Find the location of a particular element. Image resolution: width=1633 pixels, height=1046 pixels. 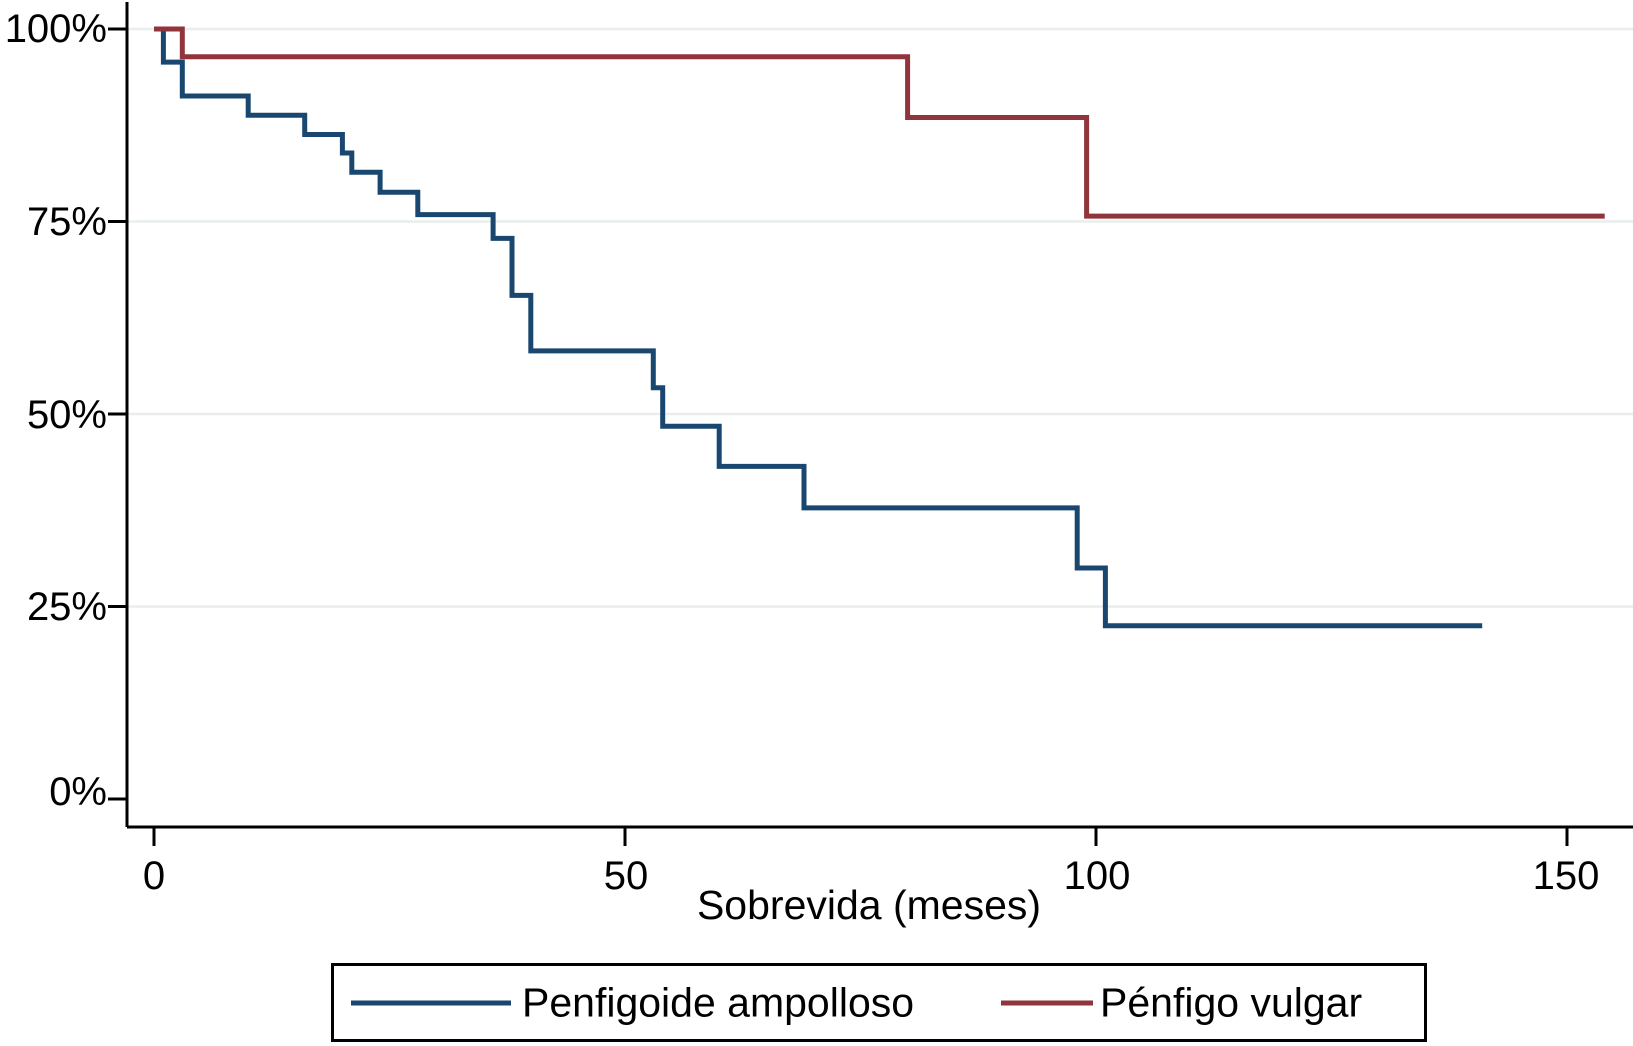

y-tick-label-0: 0% is located at coordinates (78, 792).